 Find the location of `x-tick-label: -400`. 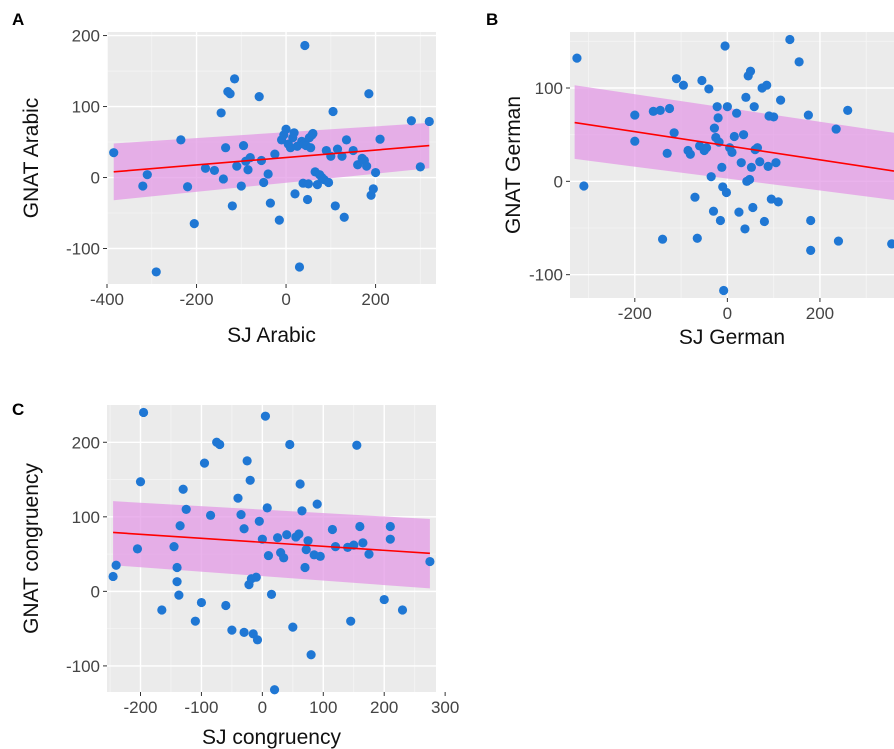

x-tick-label: -400 is located at coordinates (107, 299).